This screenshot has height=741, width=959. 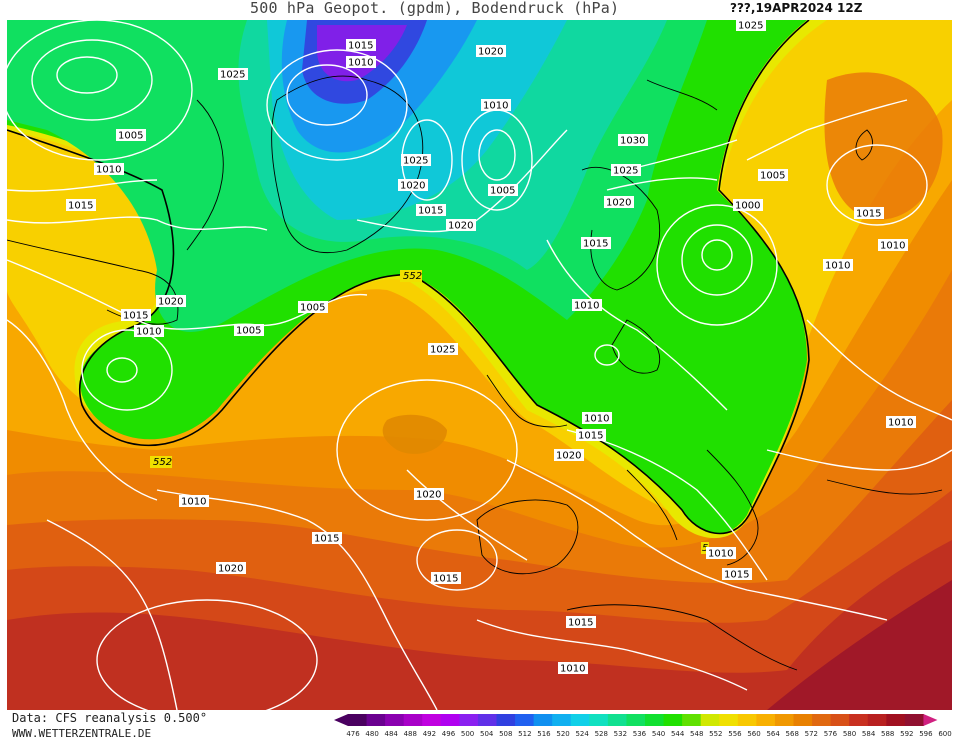 What do you see at coordinates (563, 734) in the screenshot?
I see `colorbar-label: 520` at bounding box center [563, 734].